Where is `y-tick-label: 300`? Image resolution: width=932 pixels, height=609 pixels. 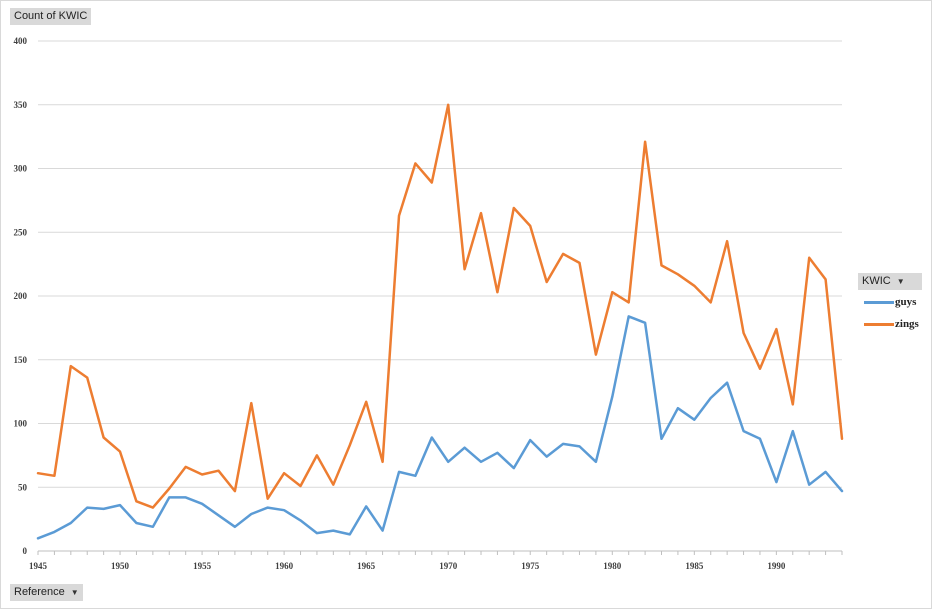
y-tick-label: 300 is located at coordinates (21, 169).